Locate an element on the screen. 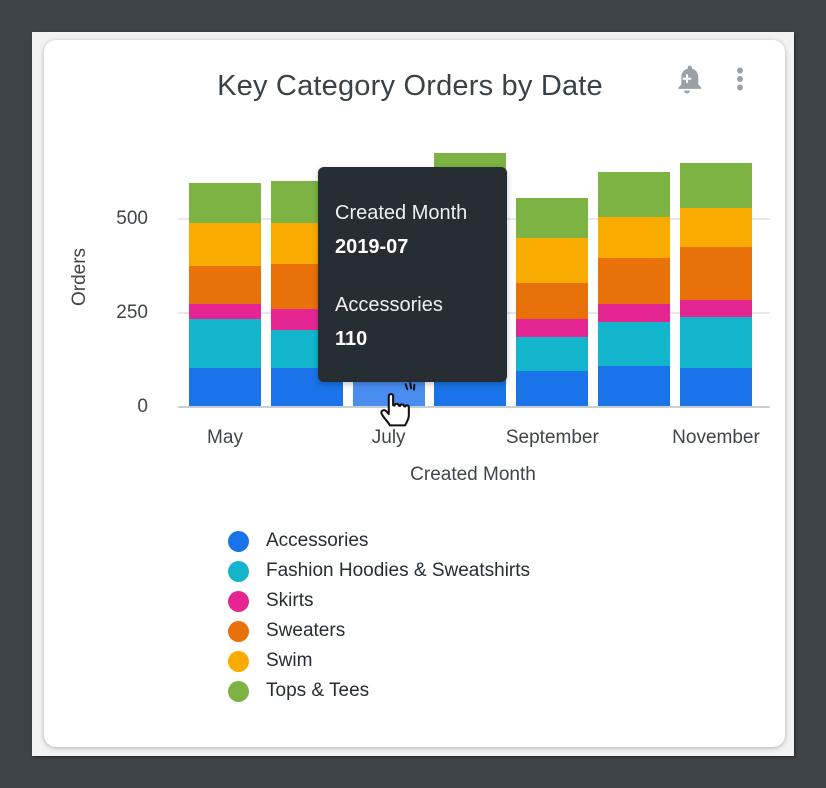  tooltip-measure-value: 110 is located at coordinates (351, 339).